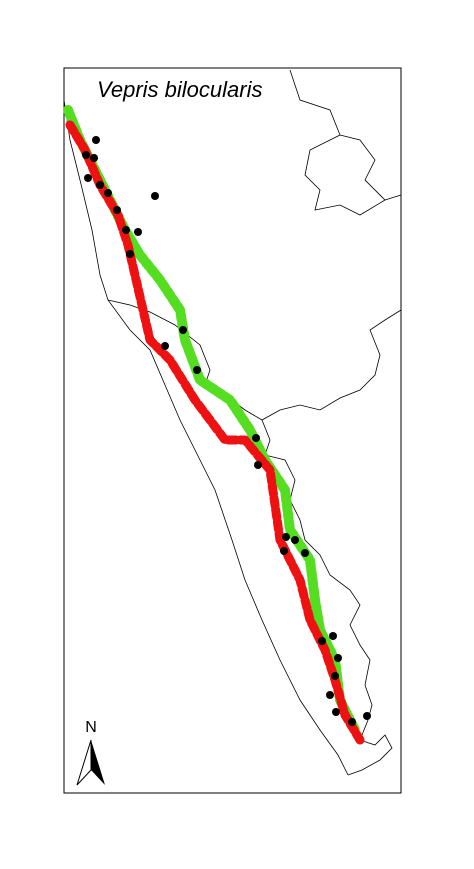 This screenshot has height=869, width=474. Describe the element at coordinates (98, 762) in the screenshot. I see `north-arrow-right` at that location.